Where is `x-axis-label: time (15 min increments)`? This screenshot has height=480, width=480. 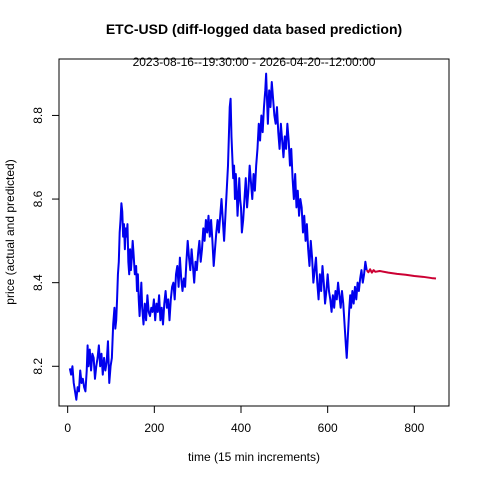 x-axis-label: time (15 min increments) is located at coordinates (254, 457).